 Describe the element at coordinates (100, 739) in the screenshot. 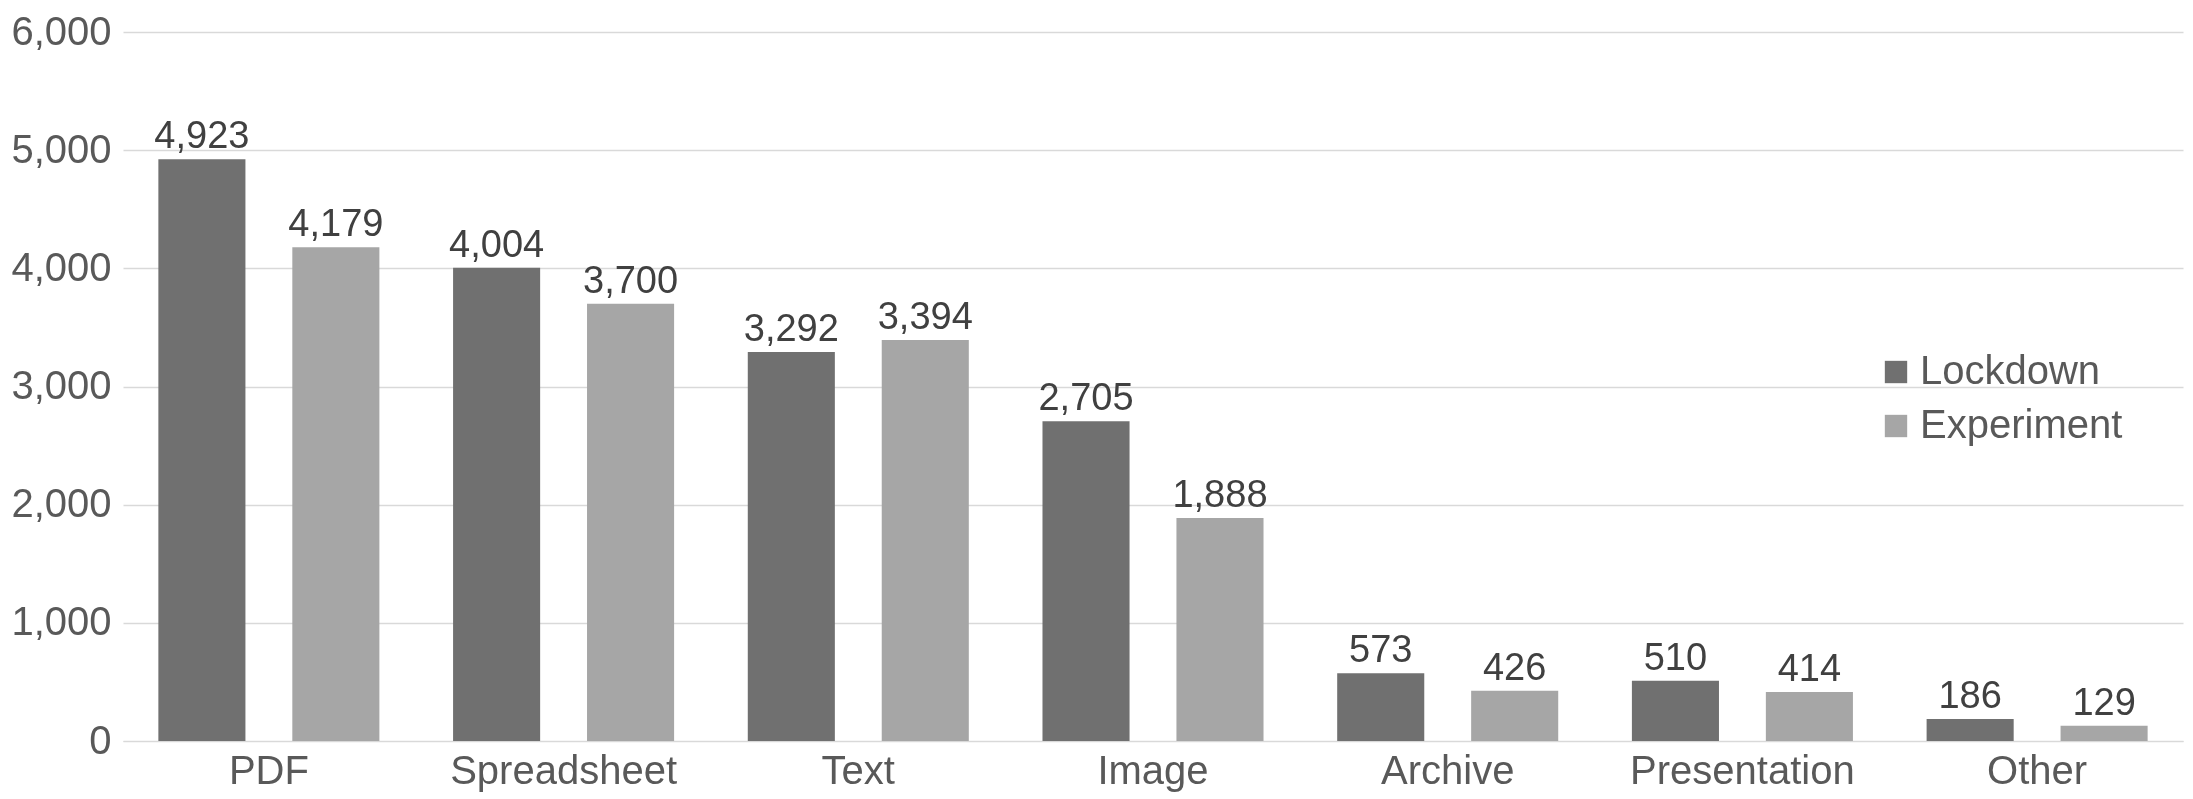

I see `y-tick-label: 0` at that location.